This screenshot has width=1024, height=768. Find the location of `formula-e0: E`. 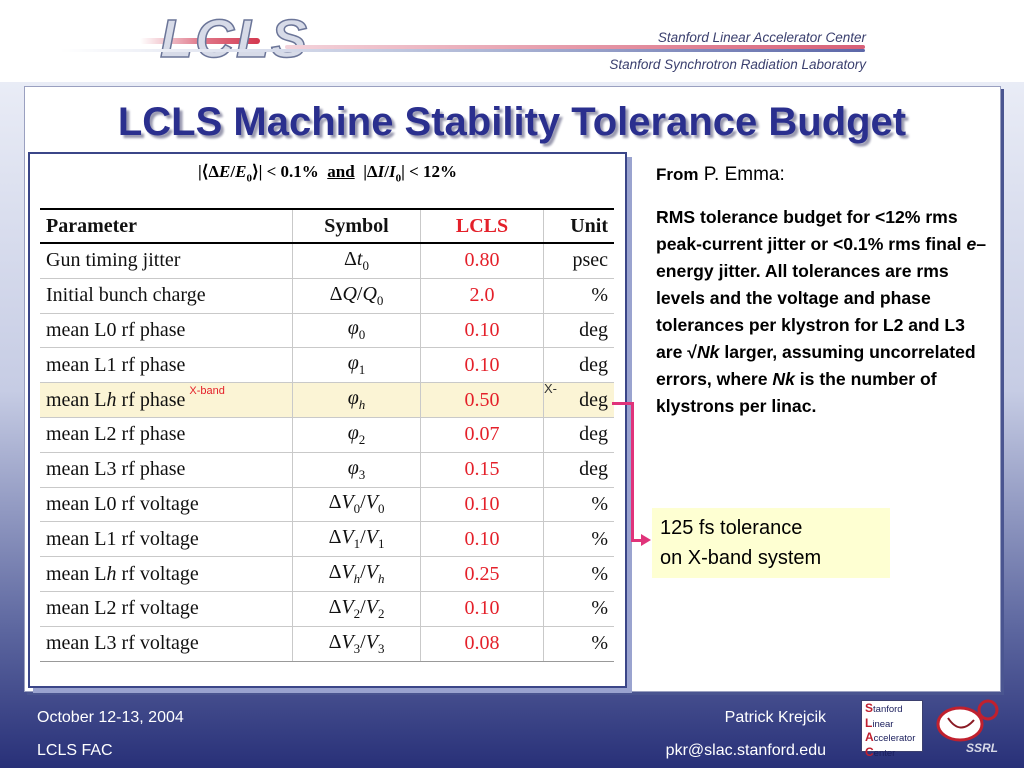

formula-e0: E is located at coordinates (241, 171).